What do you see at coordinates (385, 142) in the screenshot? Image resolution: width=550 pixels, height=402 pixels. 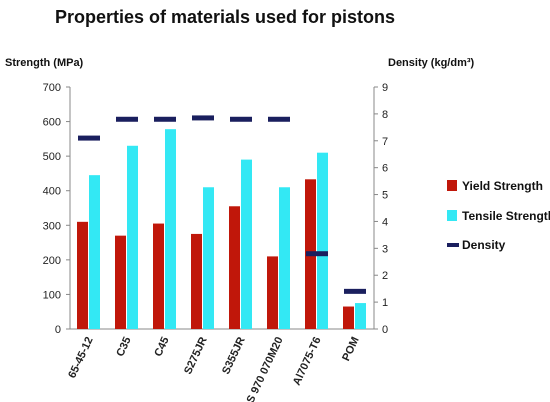 I see `right-tick-label: 7` at bounding box center [385, 142].